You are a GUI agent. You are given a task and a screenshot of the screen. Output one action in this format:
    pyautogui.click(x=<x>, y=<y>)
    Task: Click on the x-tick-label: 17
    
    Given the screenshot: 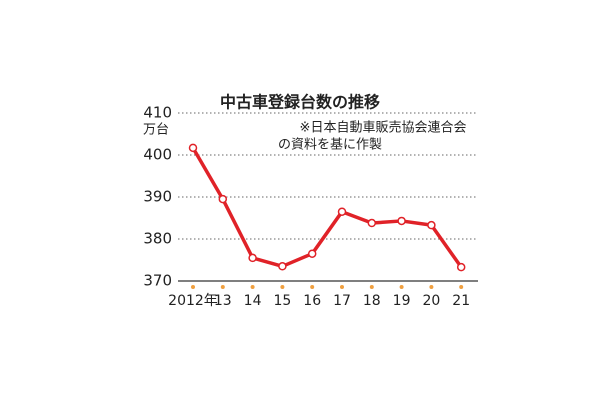 What is the action you would take?
    pyautogui.click(x=342, y=301)
    